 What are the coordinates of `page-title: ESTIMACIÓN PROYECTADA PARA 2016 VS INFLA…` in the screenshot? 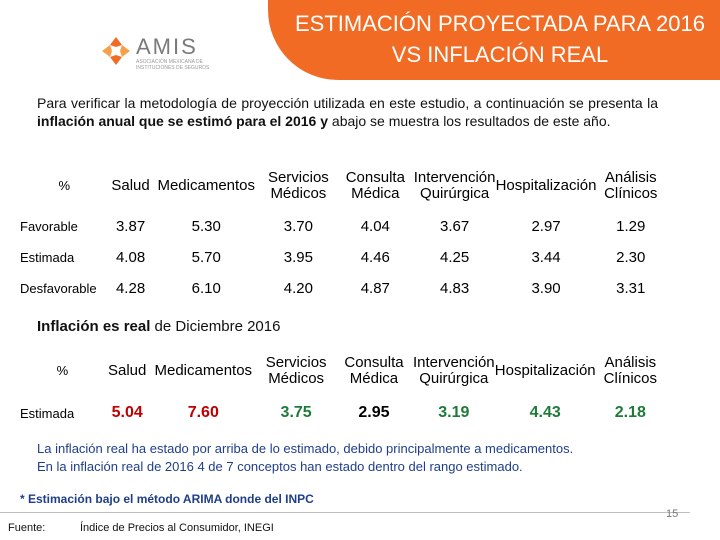 It's located at (500, 39).